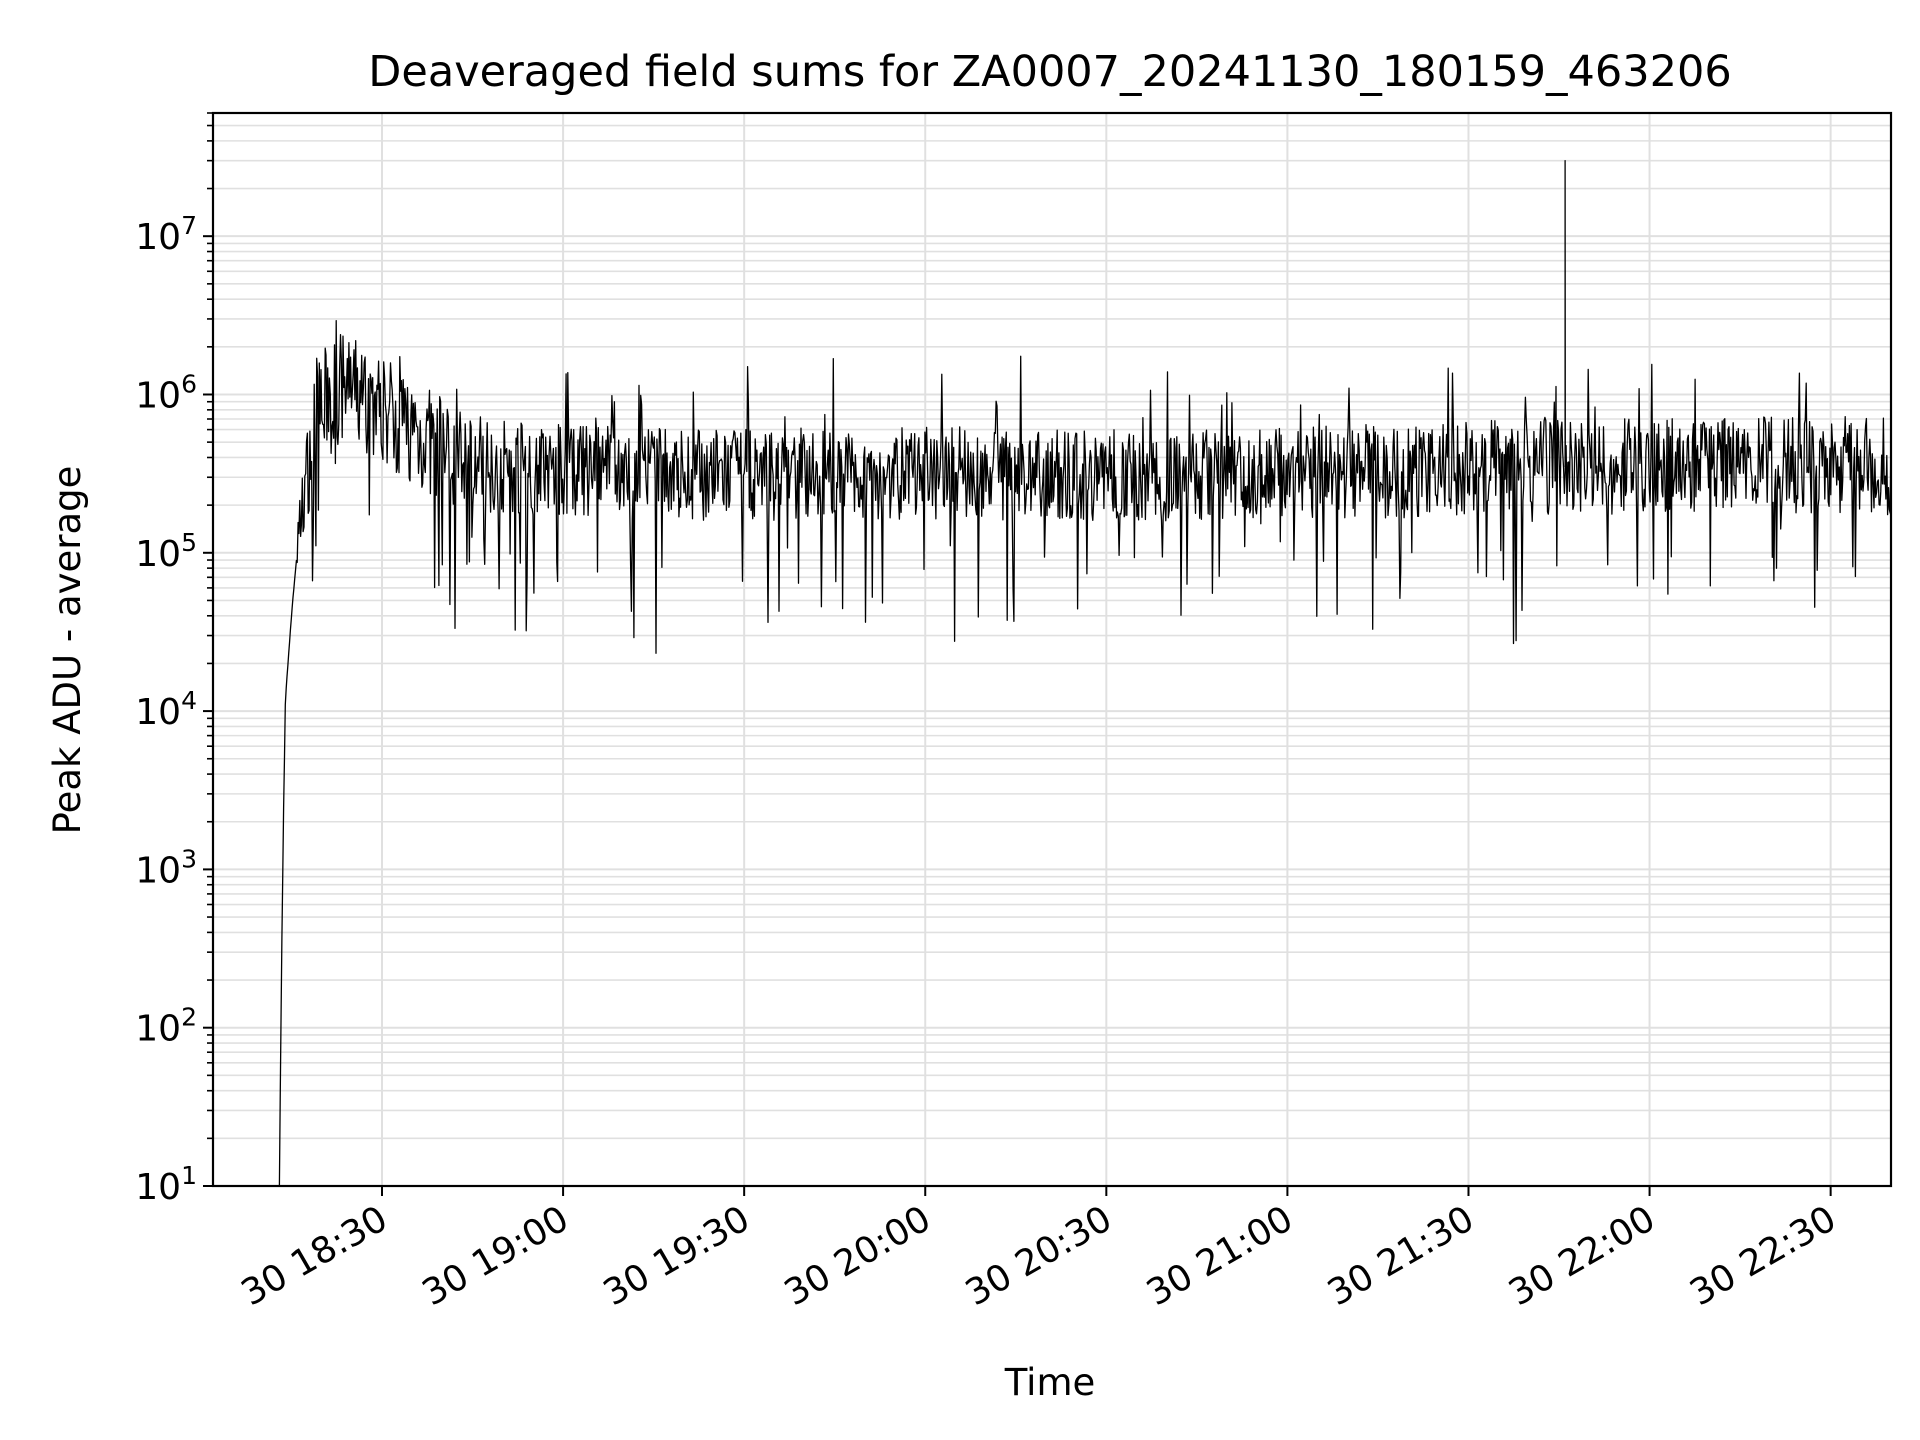 The image size is (1920, 1440). Describe the element at coordinates (166, 1184) in the screenshot. I see `y-tick-label: 10¹` at that location.